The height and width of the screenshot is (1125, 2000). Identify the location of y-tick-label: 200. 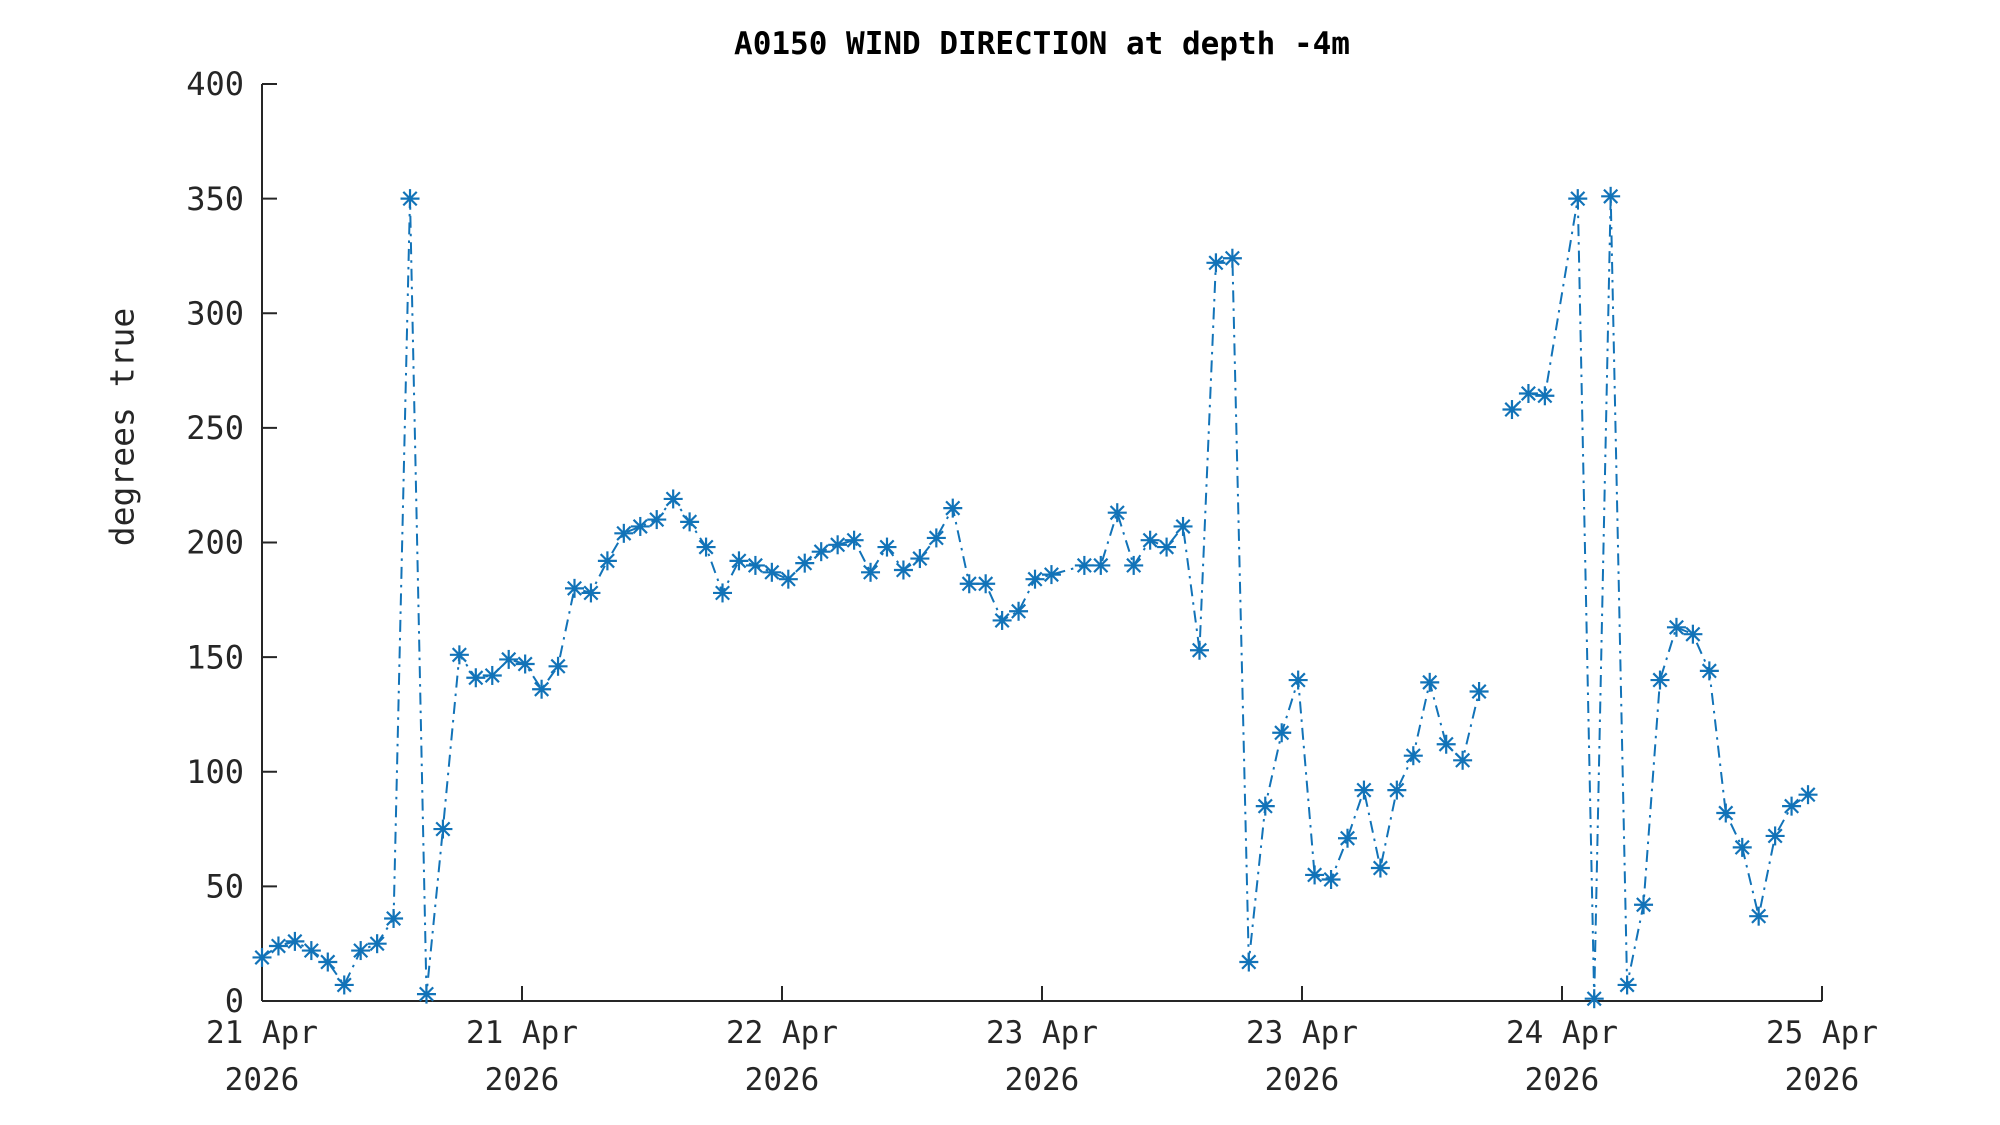
(215, 543).